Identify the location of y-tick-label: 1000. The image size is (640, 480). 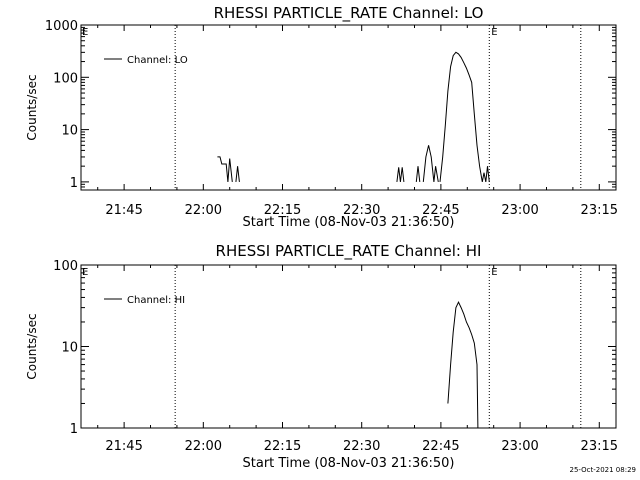
(61, 26).